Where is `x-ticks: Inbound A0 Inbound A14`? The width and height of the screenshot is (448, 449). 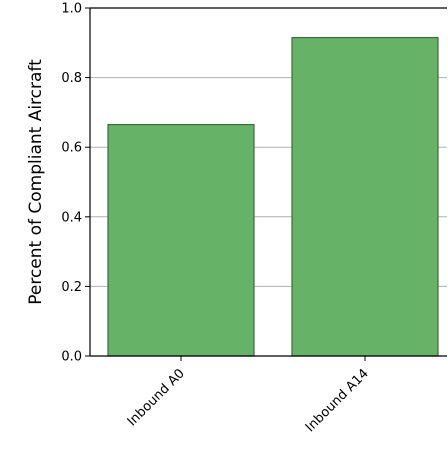
x-ticks: Inbound A0 Inbound A14 is located at coordinates (248, 395).